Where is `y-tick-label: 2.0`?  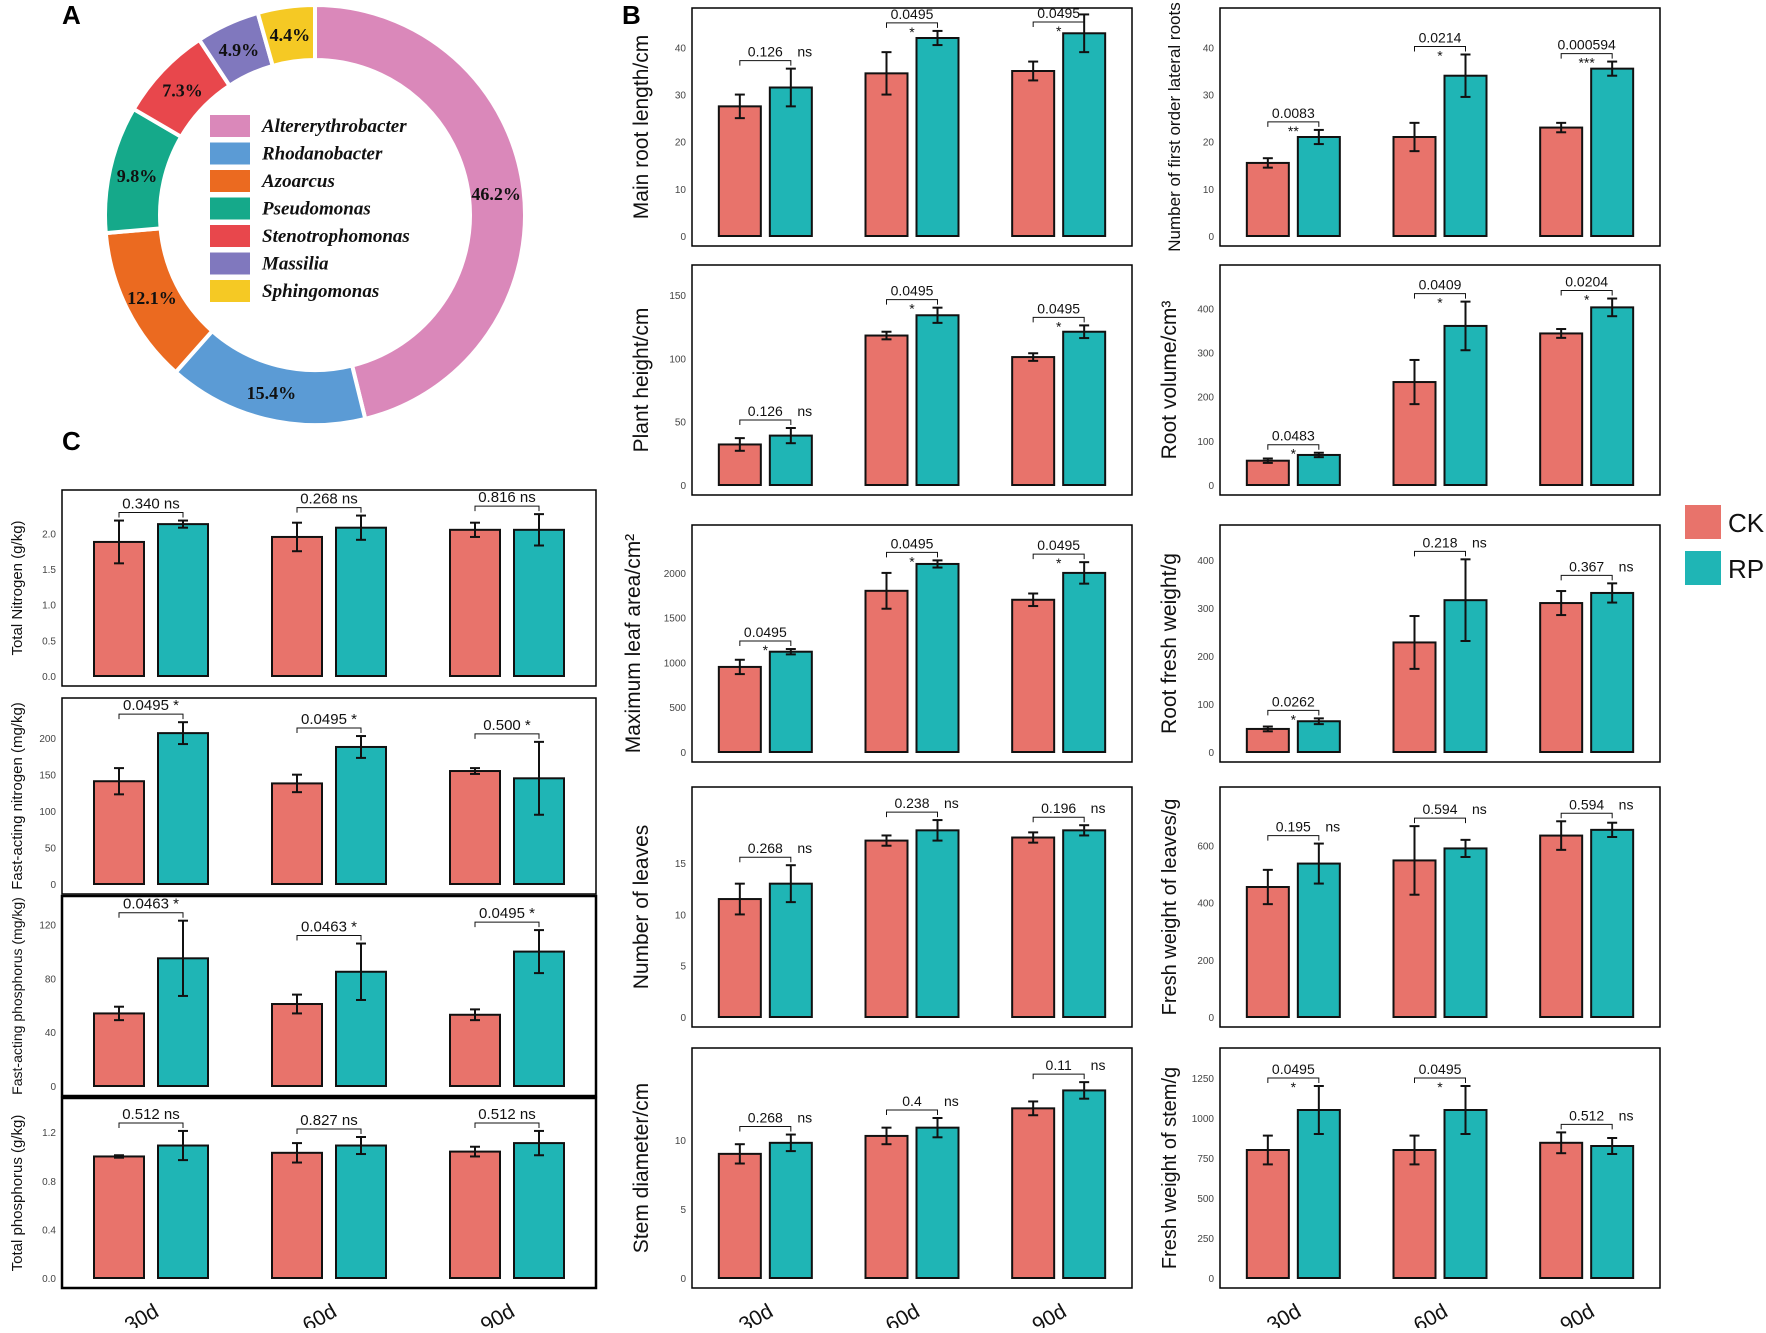 y-tick-label: 2.0 is located at coordinates (49, 534).